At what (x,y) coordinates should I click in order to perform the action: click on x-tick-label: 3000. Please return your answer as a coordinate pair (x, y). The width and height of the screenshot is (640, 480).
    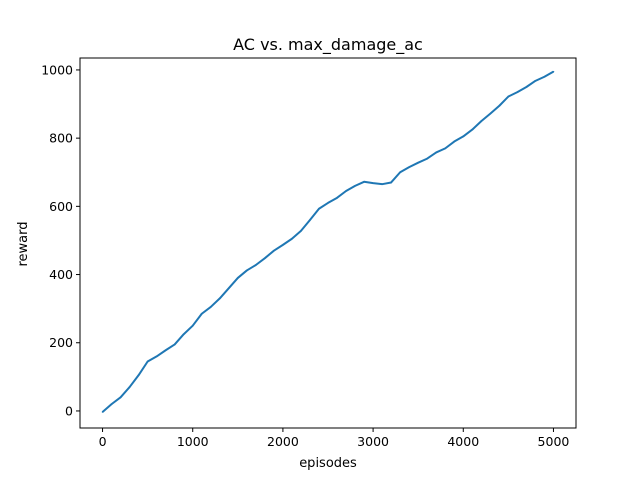
    Looking at the image, I should click on (373, 441).